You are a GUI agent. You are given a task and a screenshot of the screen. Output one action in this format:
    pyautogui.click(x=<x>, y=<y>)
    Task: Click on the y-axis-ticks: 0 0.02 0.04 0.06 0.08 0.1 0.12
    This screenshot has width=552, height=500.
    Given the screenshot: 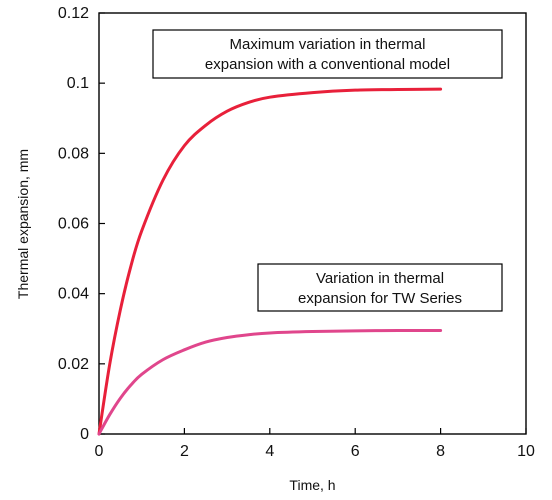 What is the action you would take?
    pyautogui.click(x=81, y=224)
    